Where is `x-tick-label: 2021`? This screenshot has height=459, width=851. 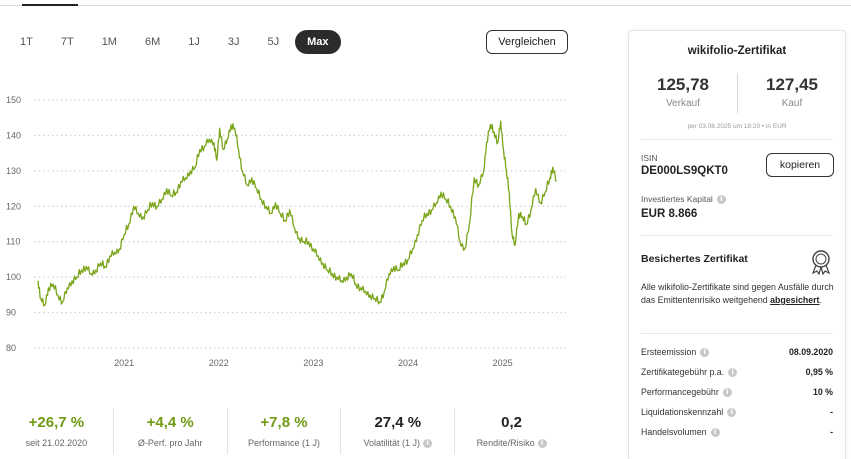
x-tick-label: 2021 is located at coordinates (124, 363).